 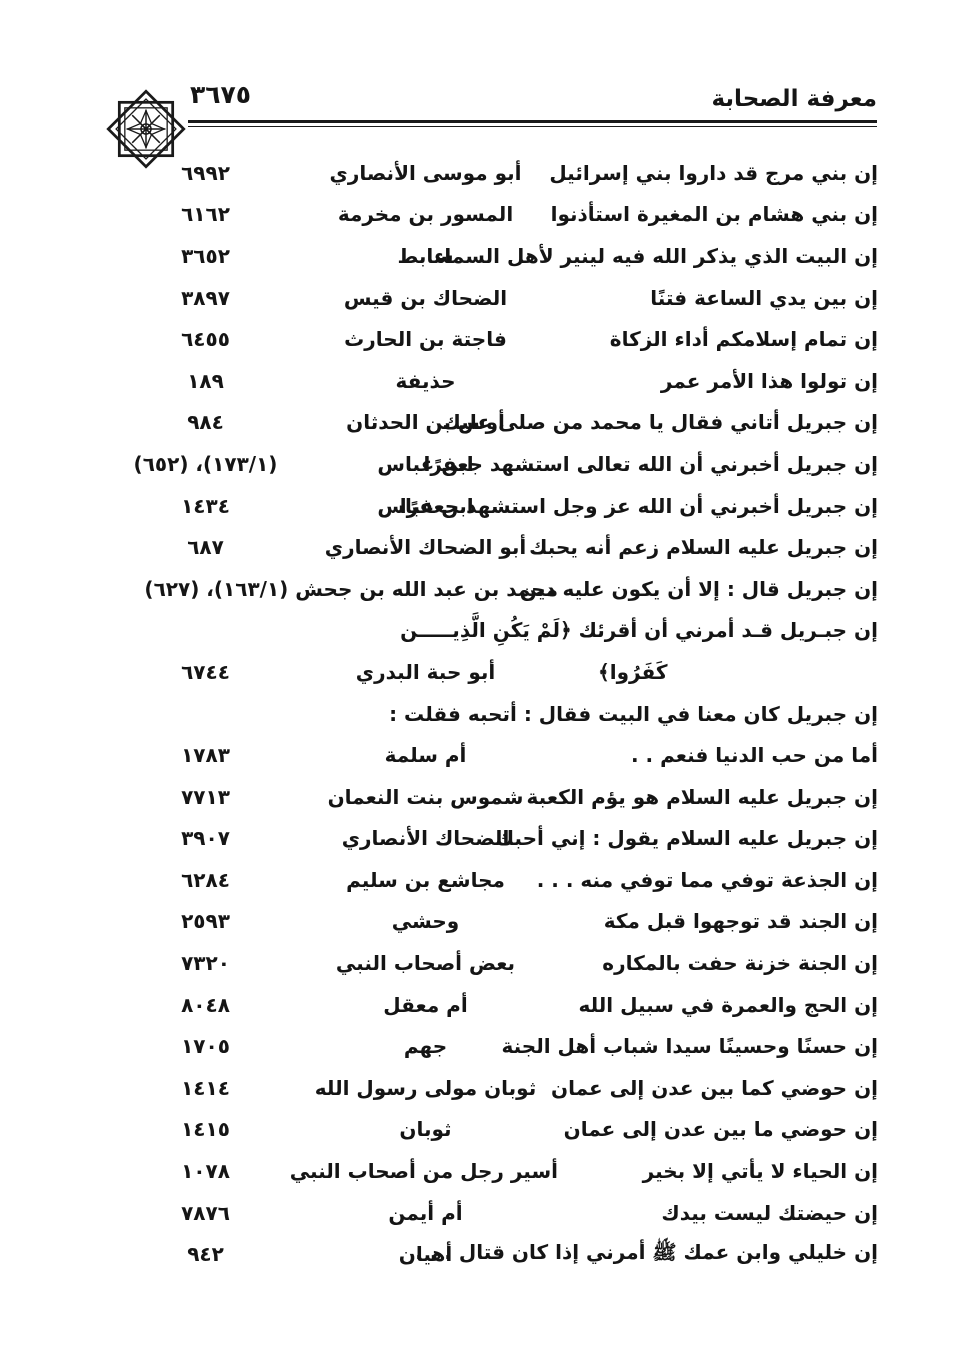 I want to click on narrator-name: أوس بن الحدثان, so click(x=425, y=422).